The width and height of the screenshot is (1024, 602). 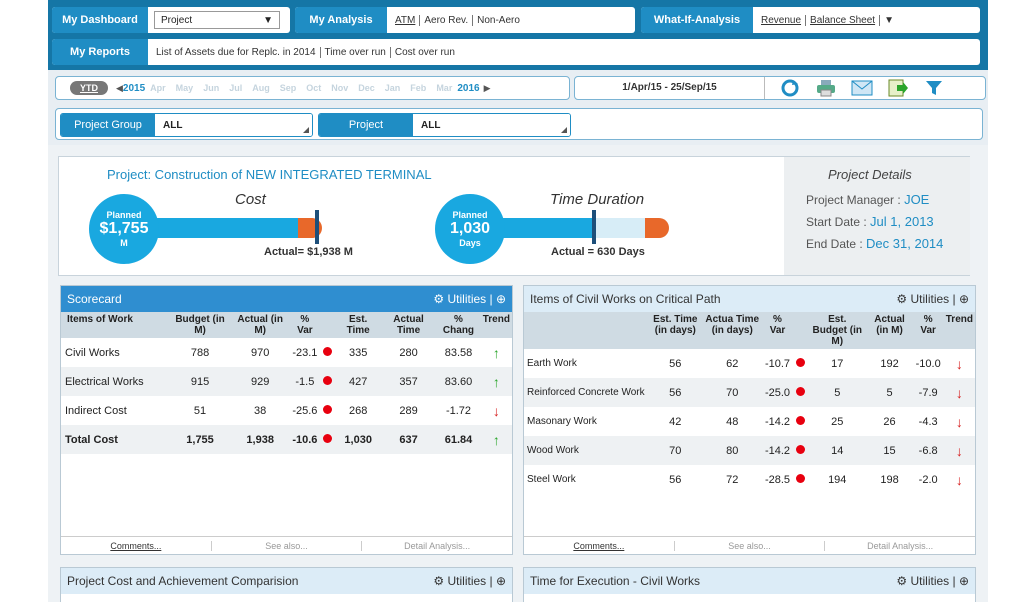 What do you see at coordinates (261, 88) in the screenshot?
I see `month-4: Aug` at bounding box center [261, 88].